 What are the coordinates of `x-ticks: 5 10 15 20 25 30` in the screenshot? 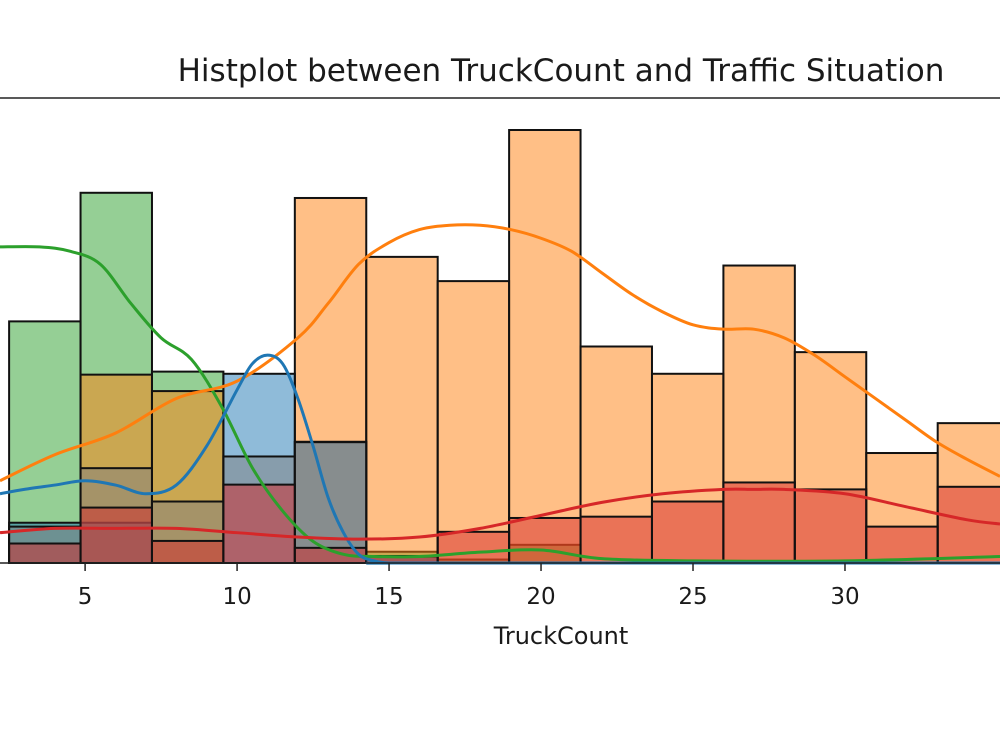 It's located at (469, 586).